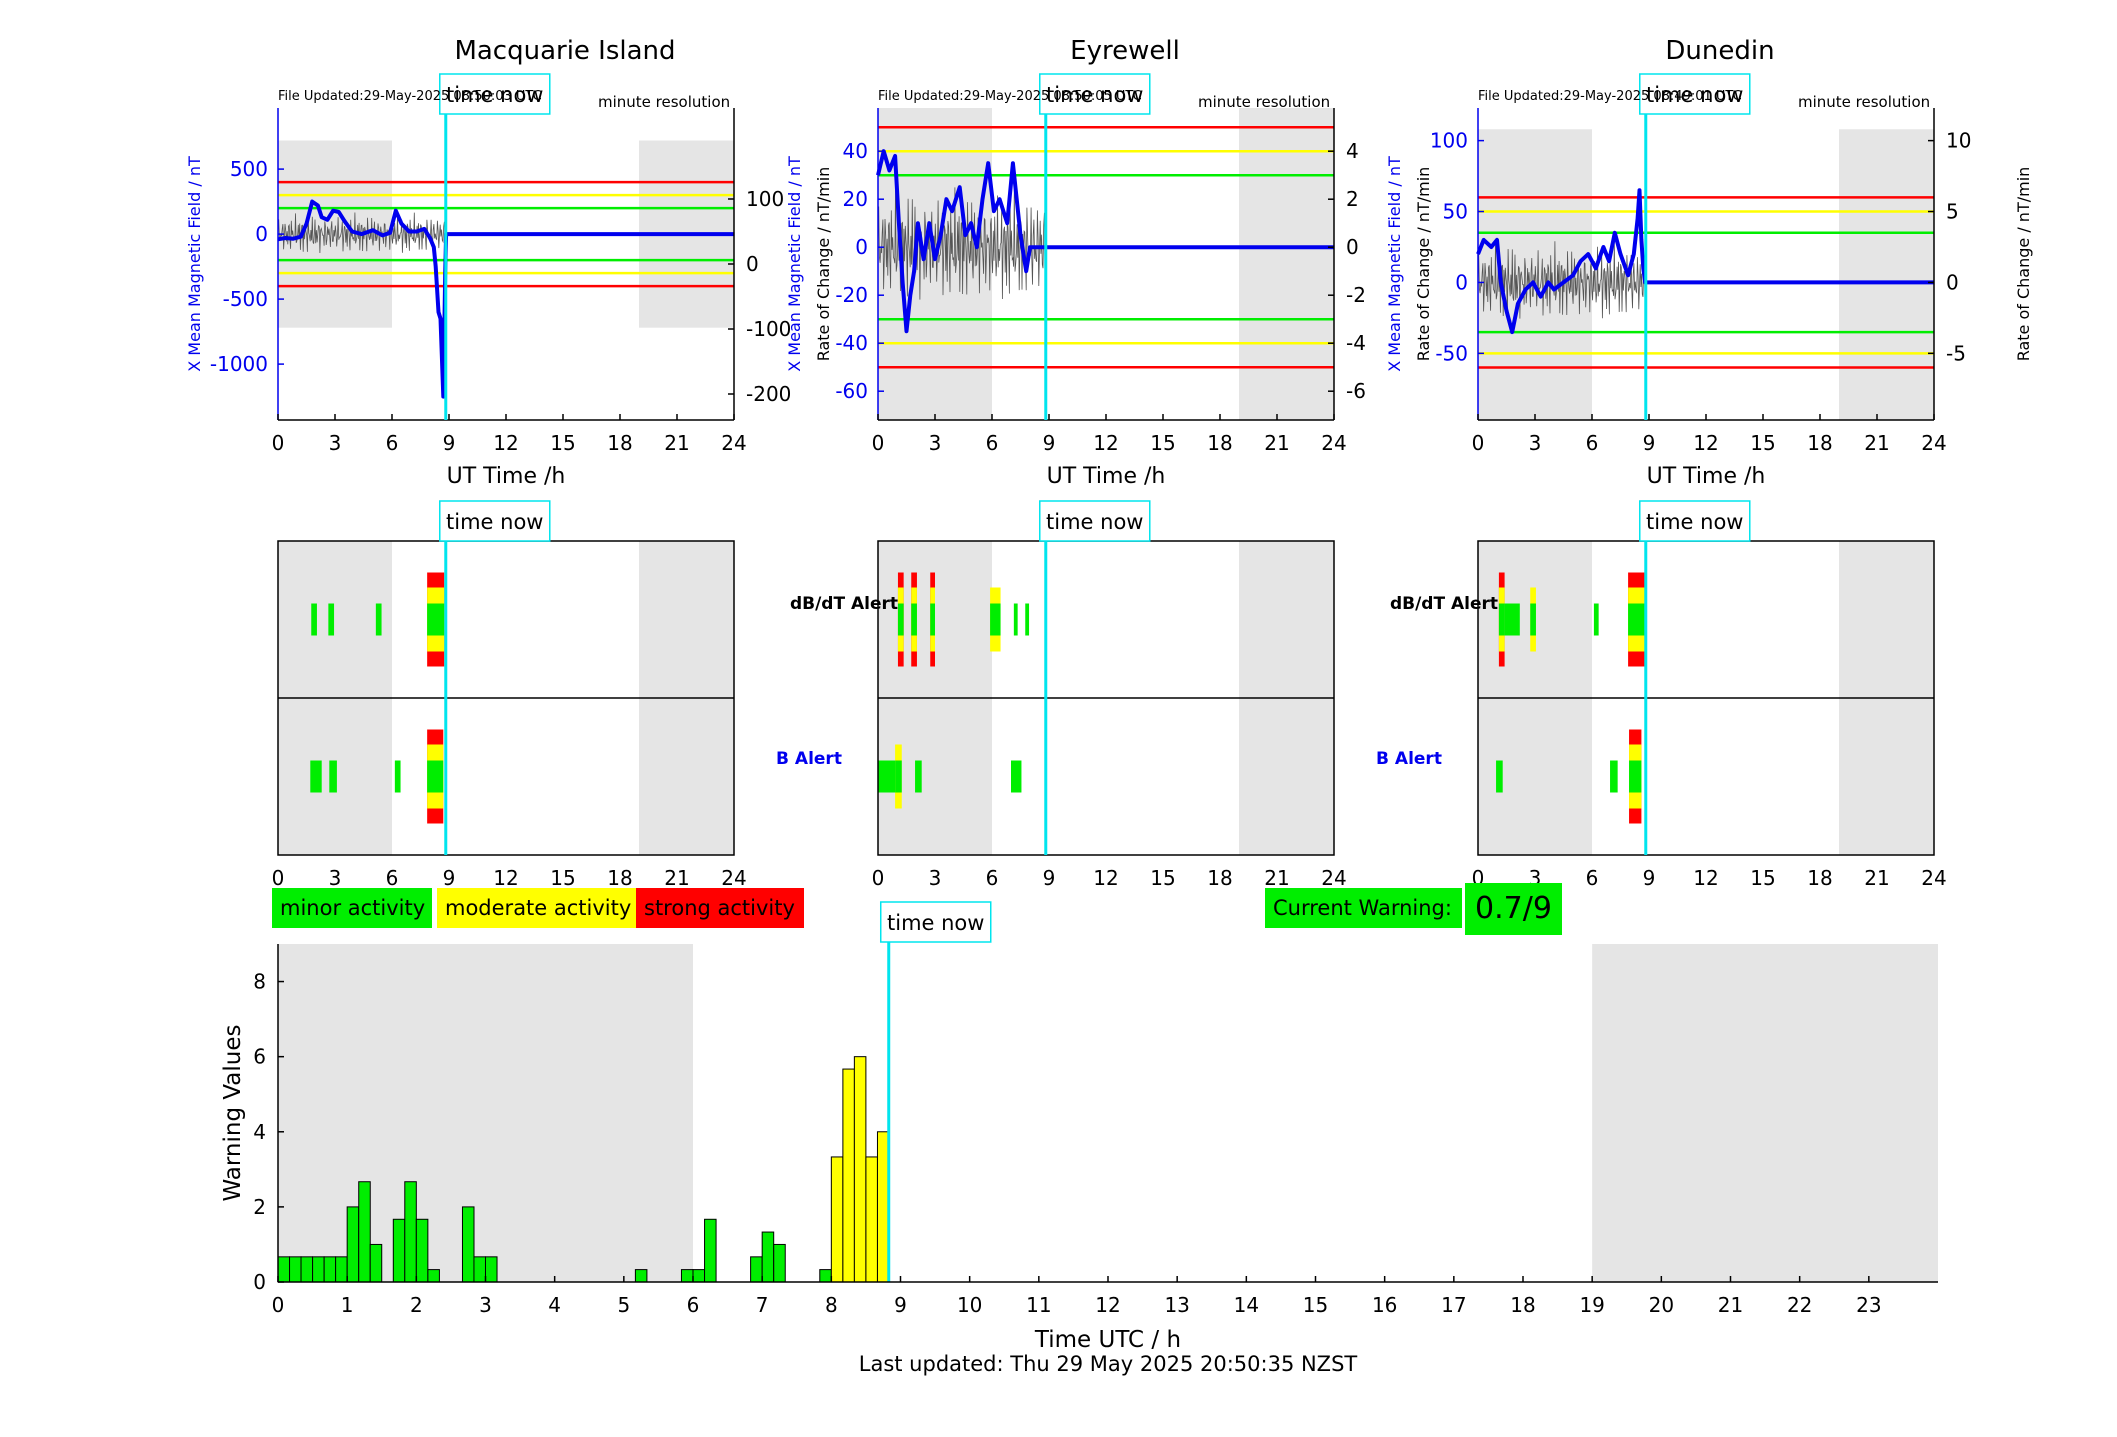 The image size is (2117, 1437). Describe the element at coordinates (1107, 1305) in the screenshot. I see `warning-x-tick-label: 12` at that location.